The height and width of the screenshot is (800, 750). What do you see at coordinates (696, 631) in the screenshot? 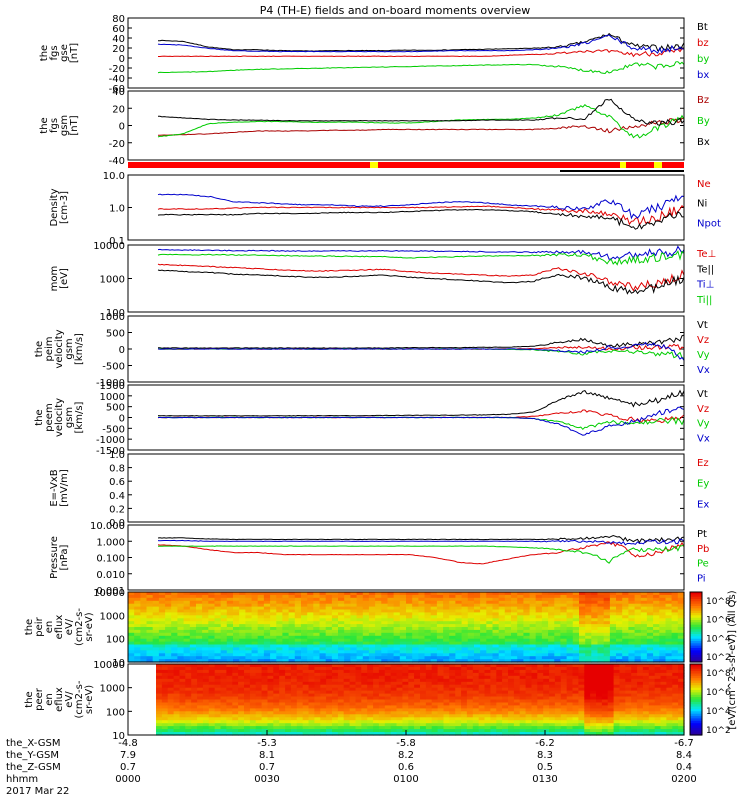
I see `colorbar-swatch` at bounding box center [696, 631].